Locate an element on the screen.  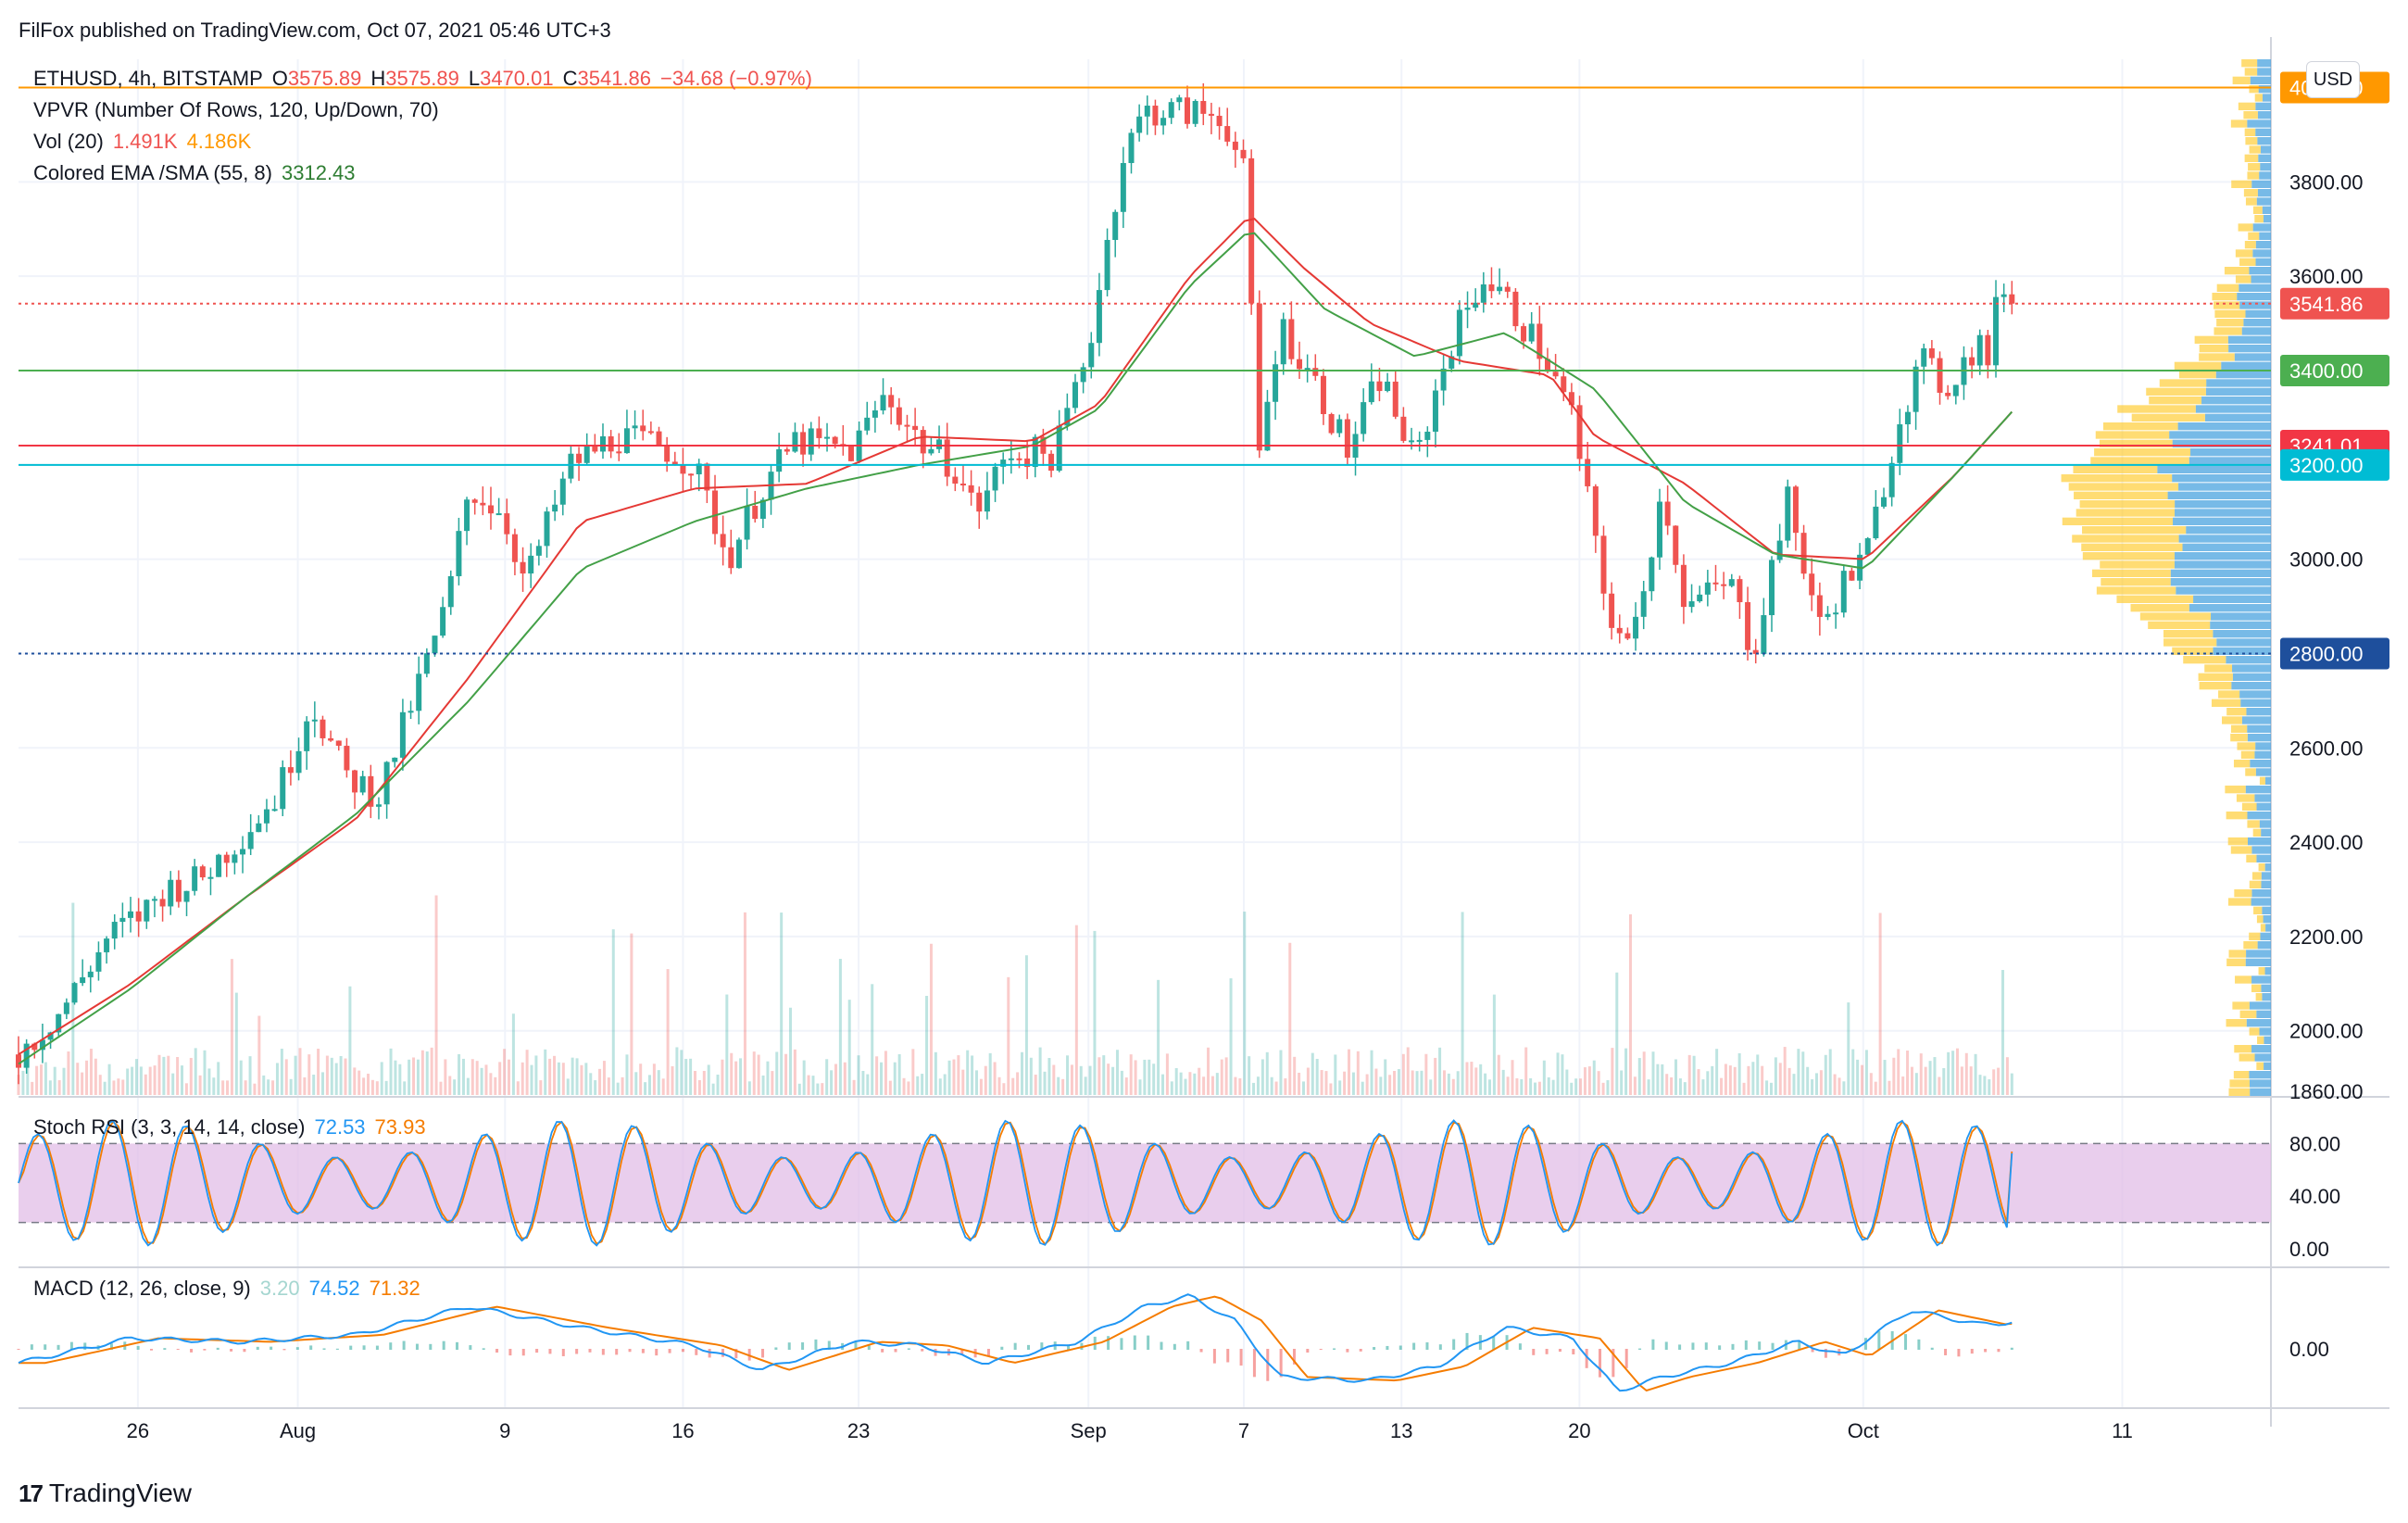
tradingview-logo: 17 TradingView is located at coordinates (105, 1493).